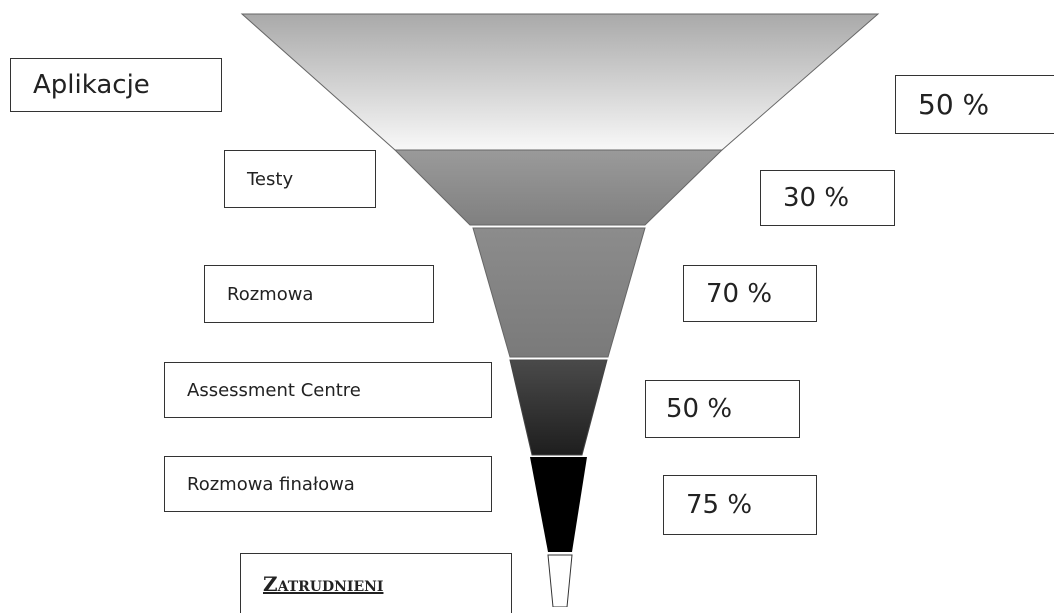 The width and height of the screenshot is (1054, 613). Describe the element at coordinates (116, 85) in the screenshot. I see `stage-label: Aplikacje` at that location.